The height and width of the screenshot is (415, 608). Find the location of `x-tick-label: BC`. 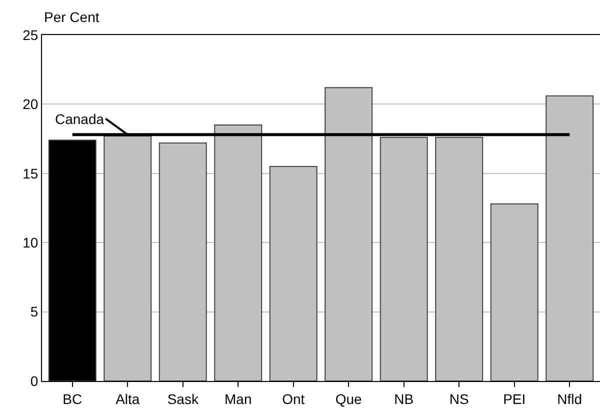

x-tick-label: BC is located at coordinates (72, 398).